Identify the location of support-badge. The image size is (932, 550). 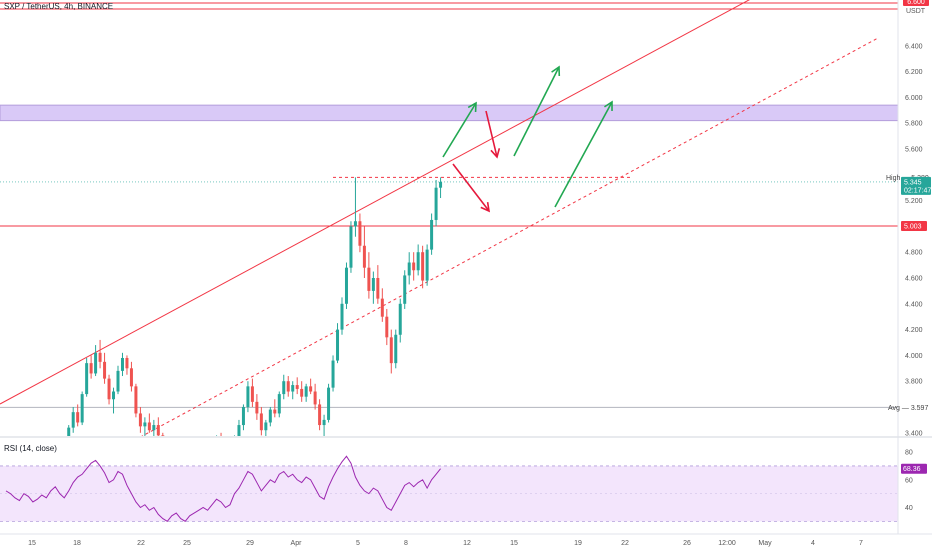
(914, 226).